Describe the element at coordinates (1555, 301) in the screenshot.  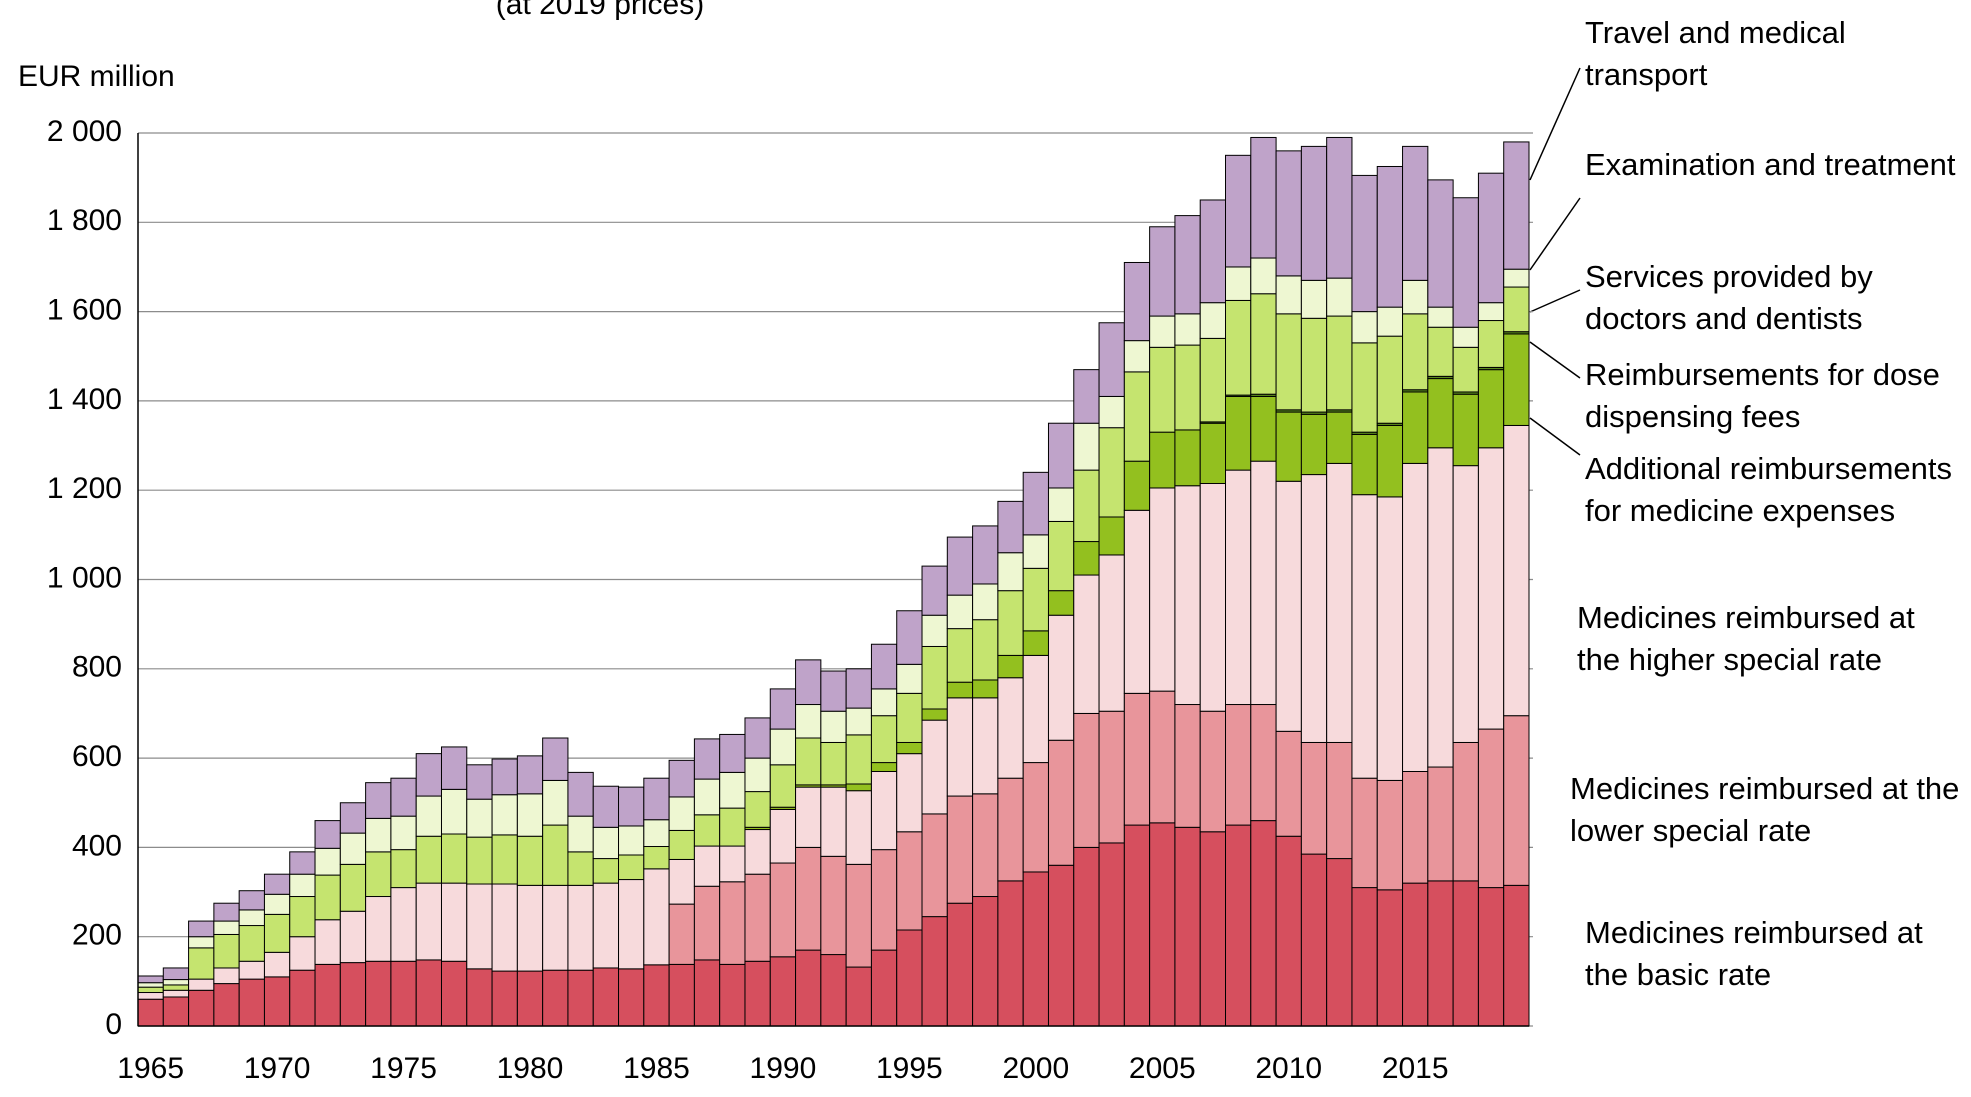
I see `leader-line` at that location.